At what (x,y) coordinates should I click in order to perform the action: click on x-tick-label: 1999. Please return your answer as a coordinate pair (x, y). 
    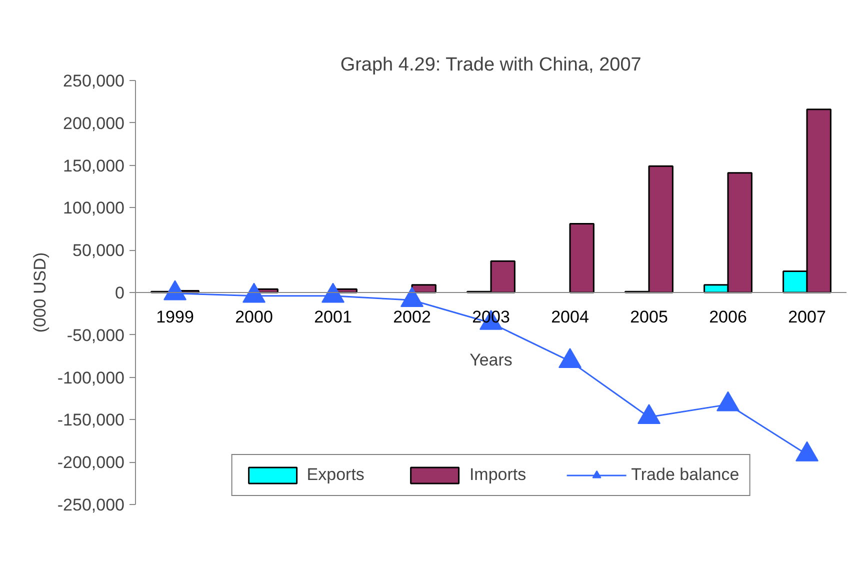
    Looking at the image, I should click on (175, 317).